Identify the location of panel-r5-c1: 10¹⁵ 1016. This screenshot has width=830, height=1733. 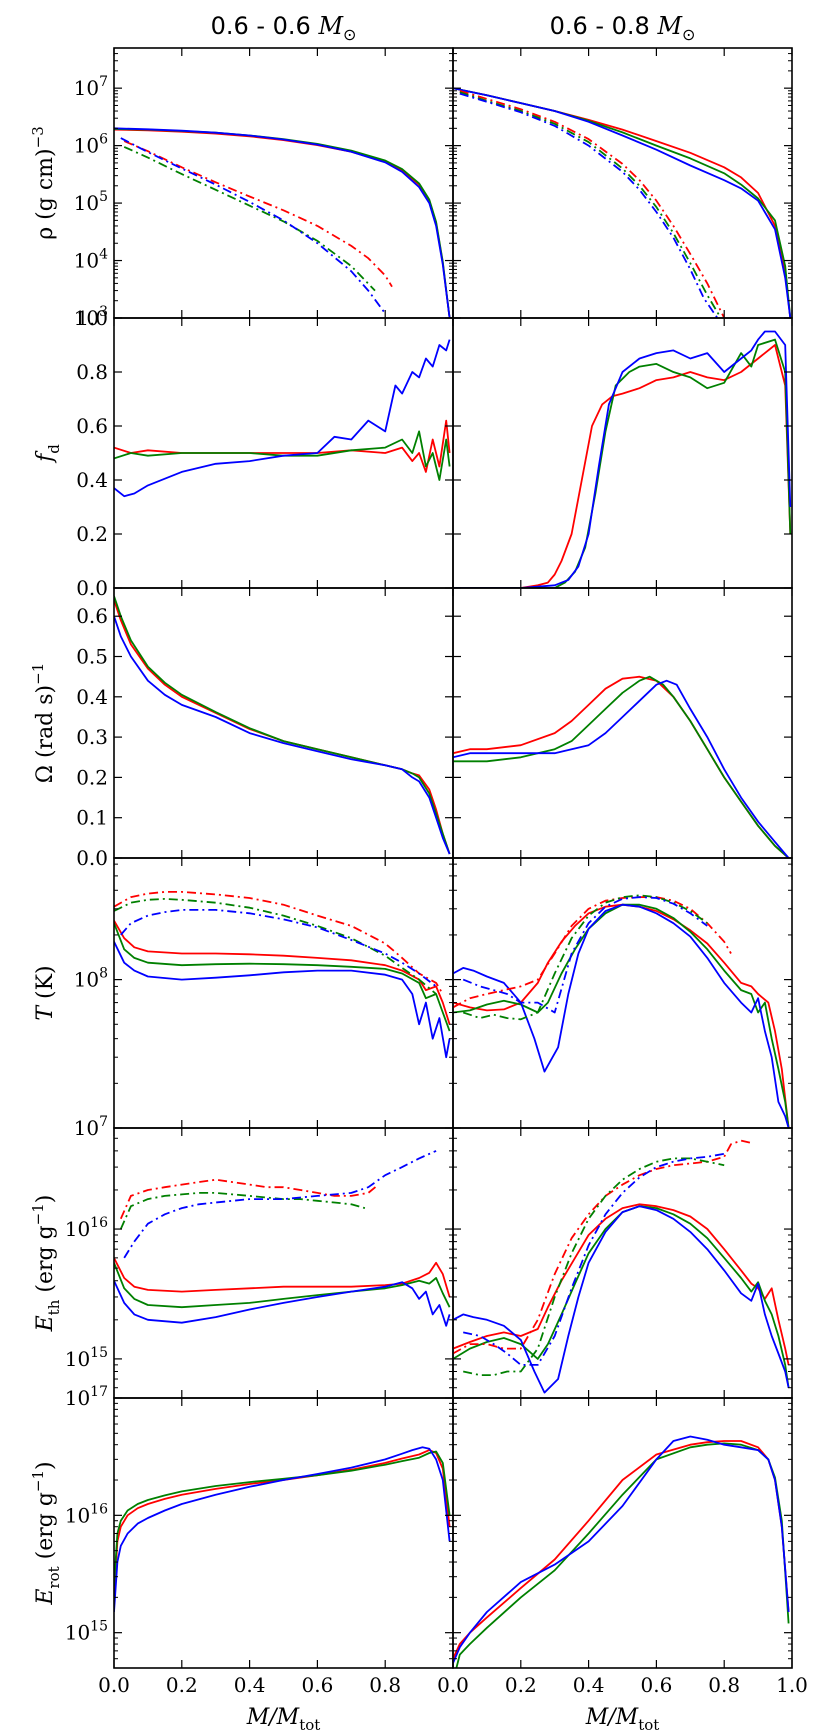
(259, 1263).